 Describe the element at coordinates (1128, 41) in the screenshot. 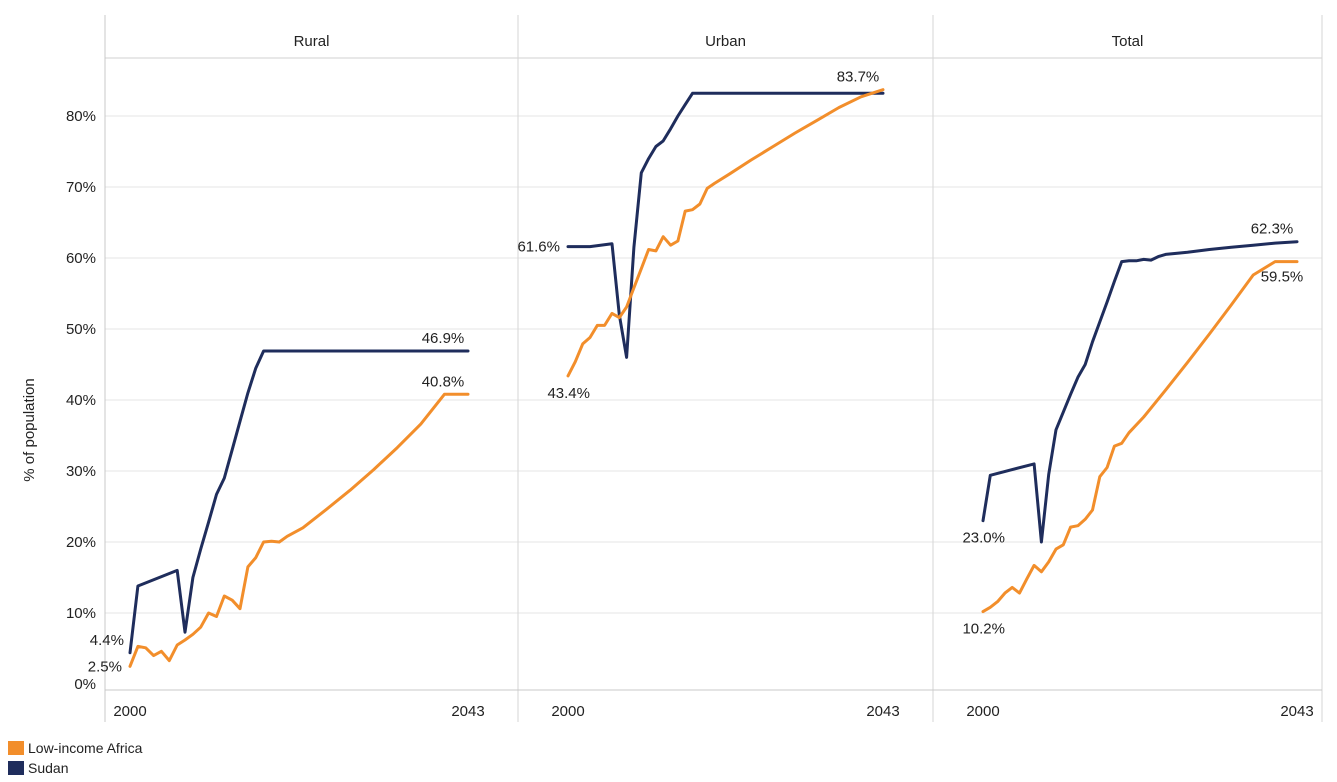

I see `panel-title-total: Total` at that location.